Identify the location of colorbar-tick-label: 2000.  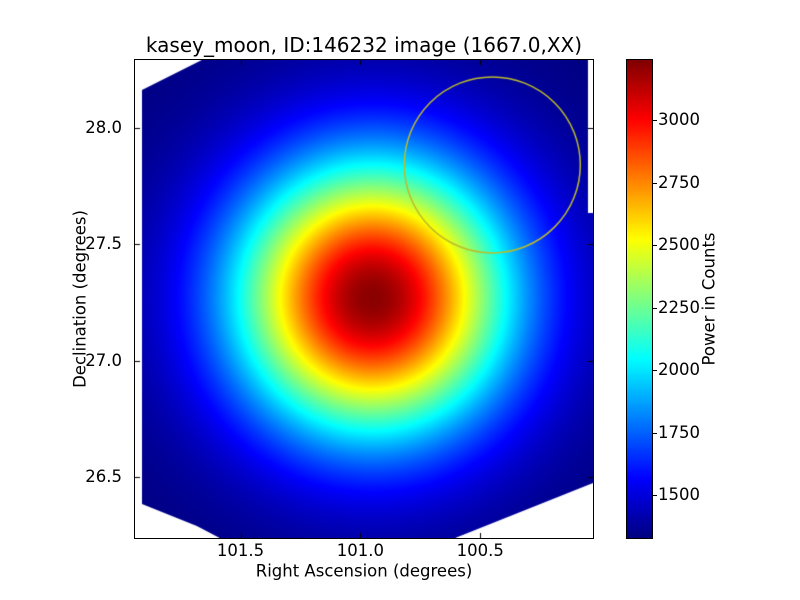
(679, 369).